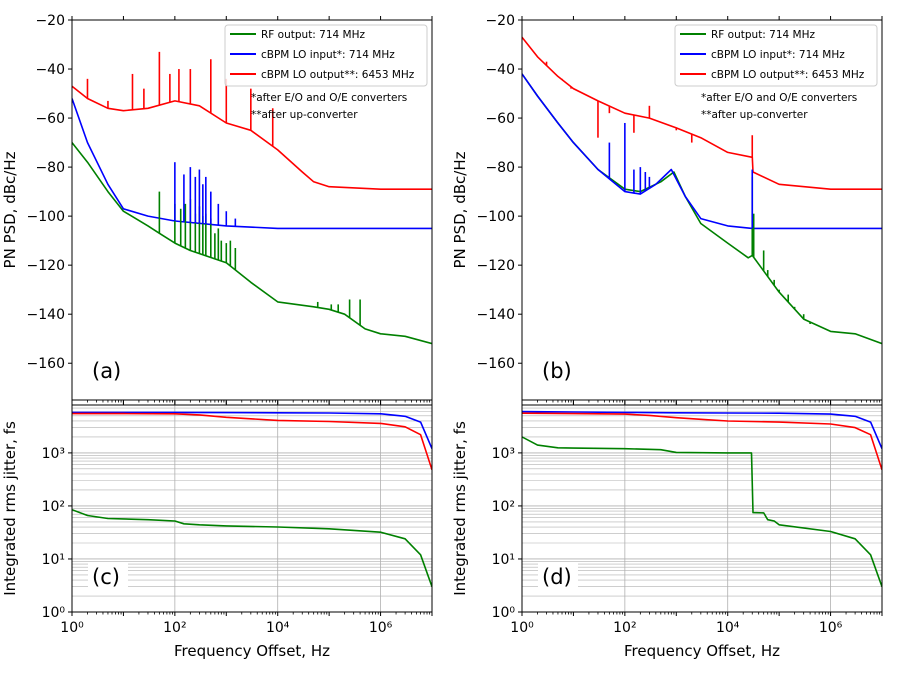 Image resolution: width=900 pixels, height=680 pixels. I want to click on panel-label: (b), so click(557, 371).